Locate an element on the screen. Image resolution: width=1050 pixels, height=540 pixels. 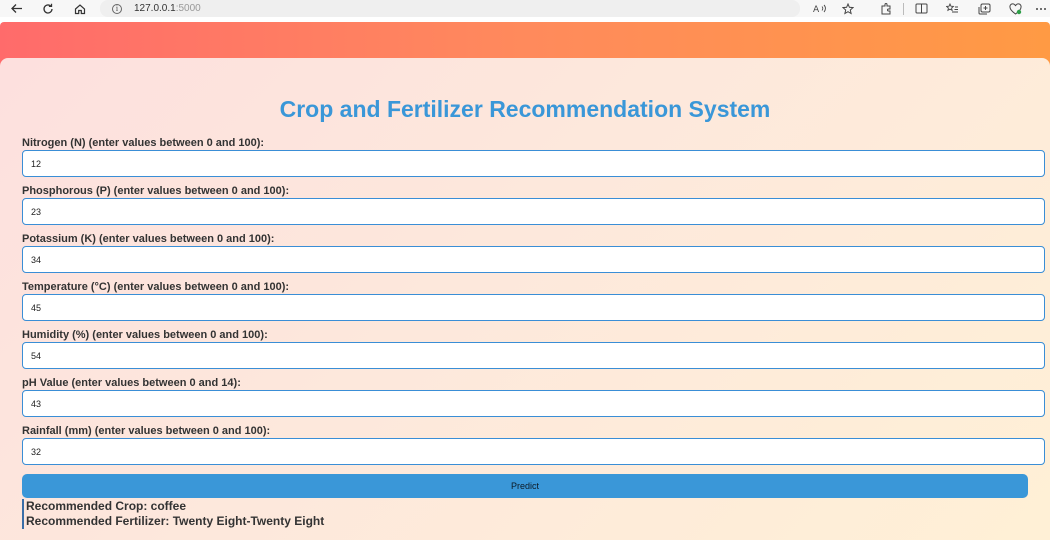
browser-toolbar: i 127.0.0.1:5000 A is located at coordinates (525, 8).